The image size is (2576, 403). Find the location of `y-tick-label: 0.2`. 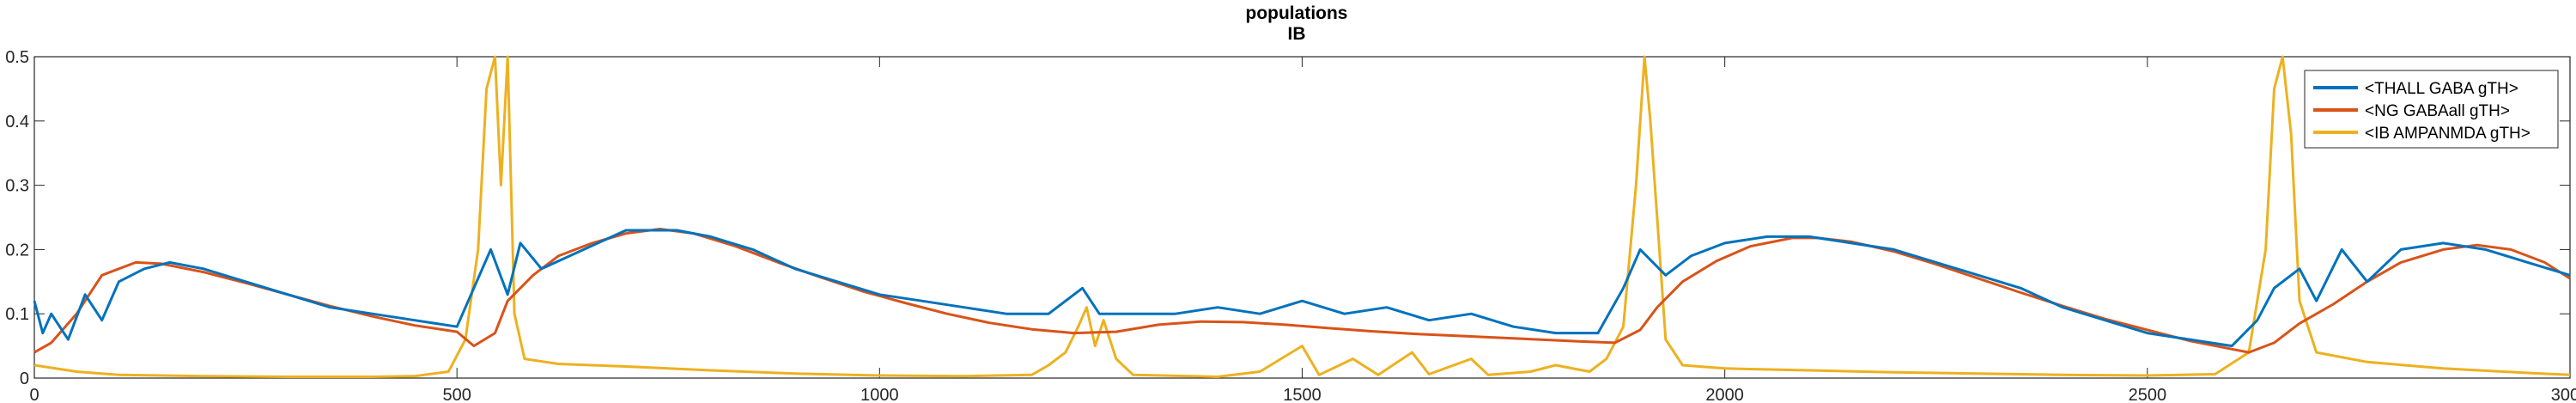

y-tick-label: 0.2 is located at coordinates (17, 250).